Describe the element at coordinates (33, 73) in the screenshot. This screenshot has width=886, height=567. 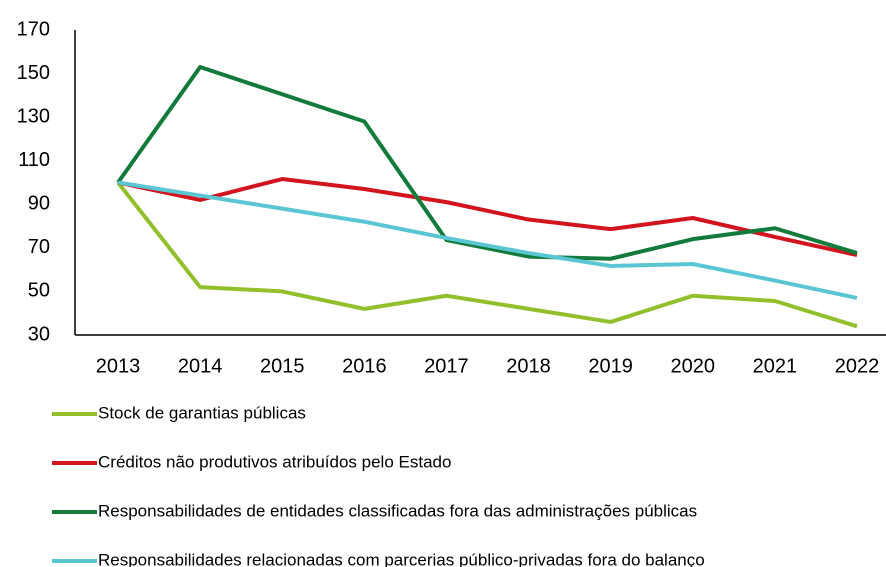
I see `y-tick-label: 150` at that location.